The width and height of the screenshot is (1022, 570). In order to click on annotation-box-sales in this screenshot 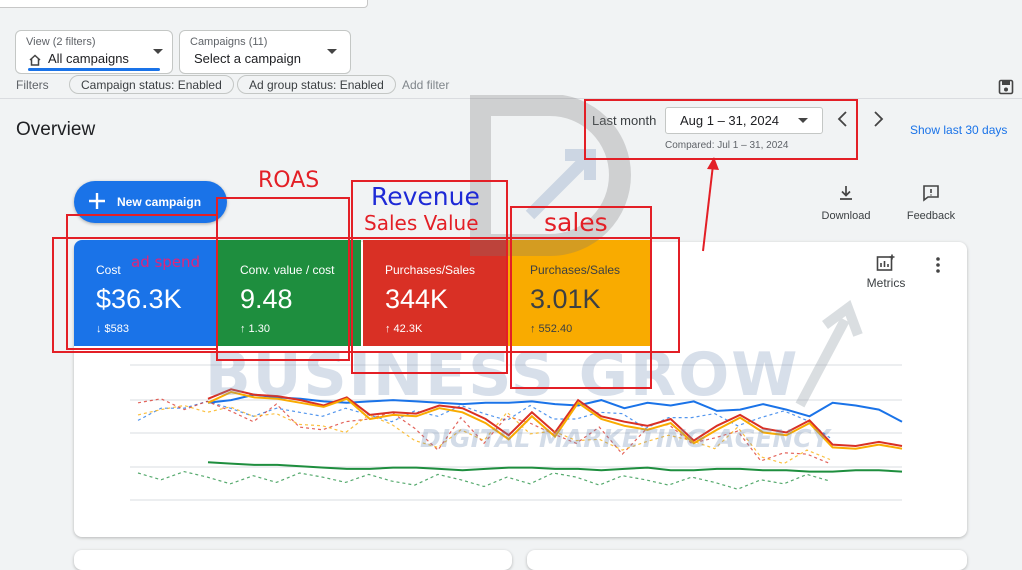, I will do `click(581, 297)`.